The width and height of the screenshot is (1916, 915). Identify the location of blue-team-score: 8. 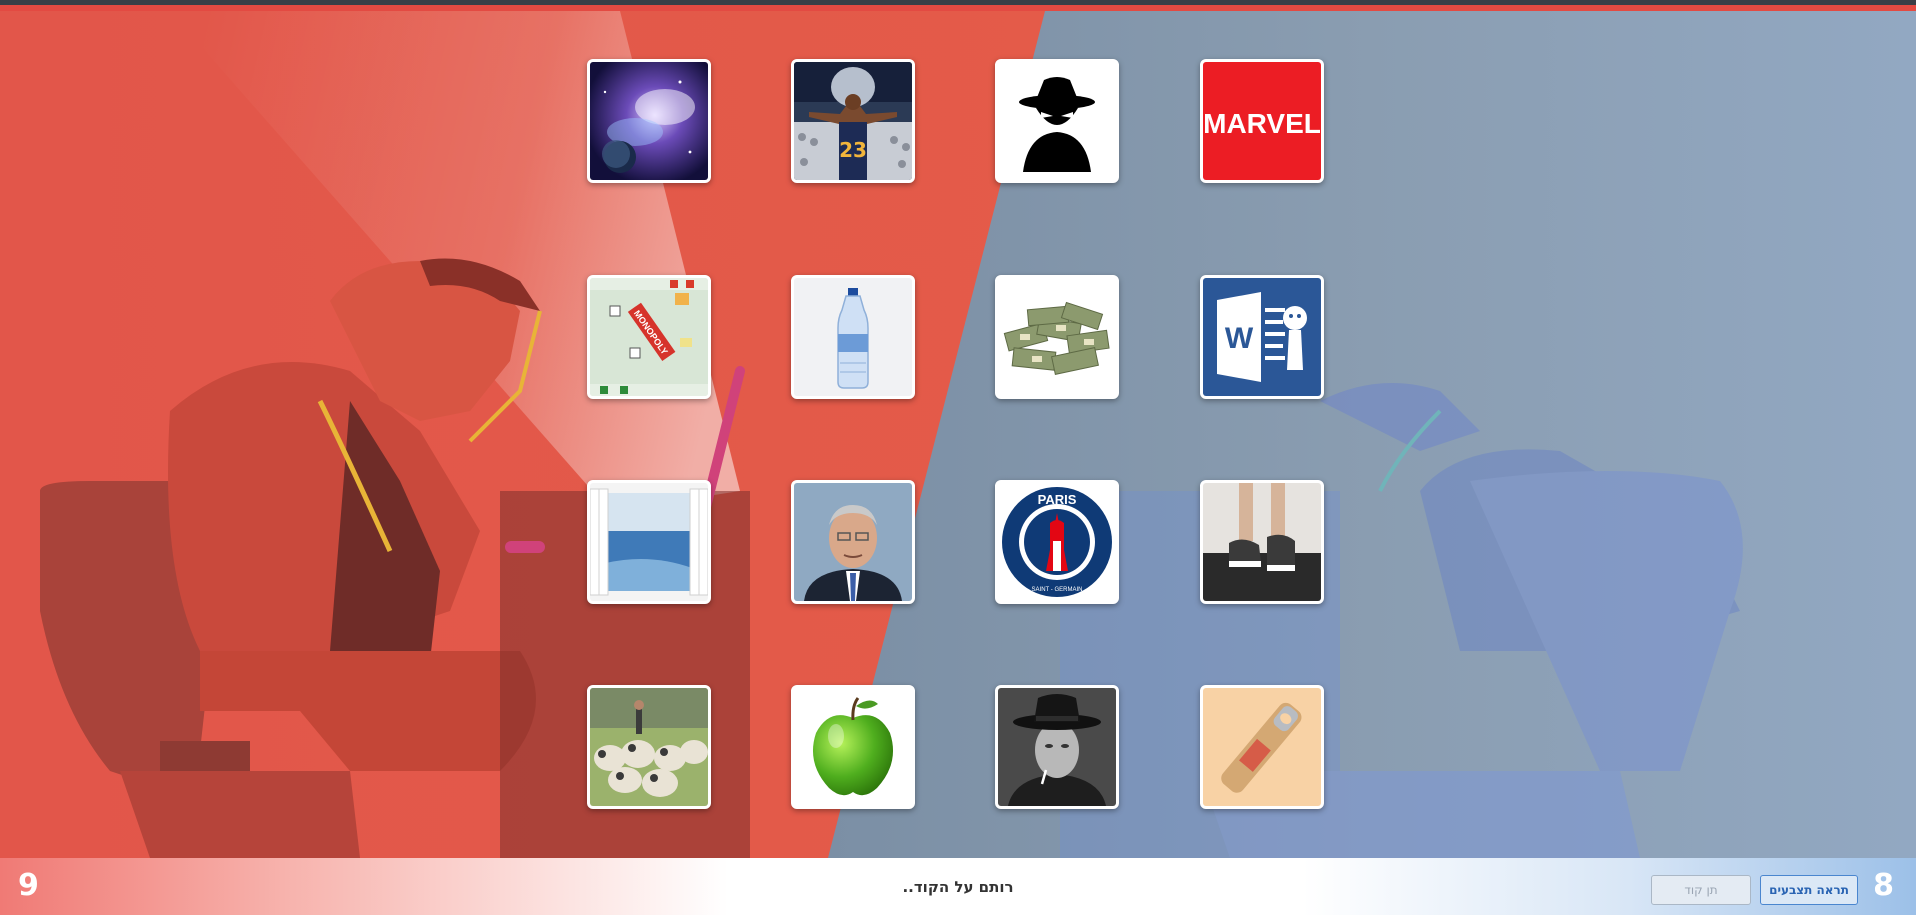
(1883, 885).